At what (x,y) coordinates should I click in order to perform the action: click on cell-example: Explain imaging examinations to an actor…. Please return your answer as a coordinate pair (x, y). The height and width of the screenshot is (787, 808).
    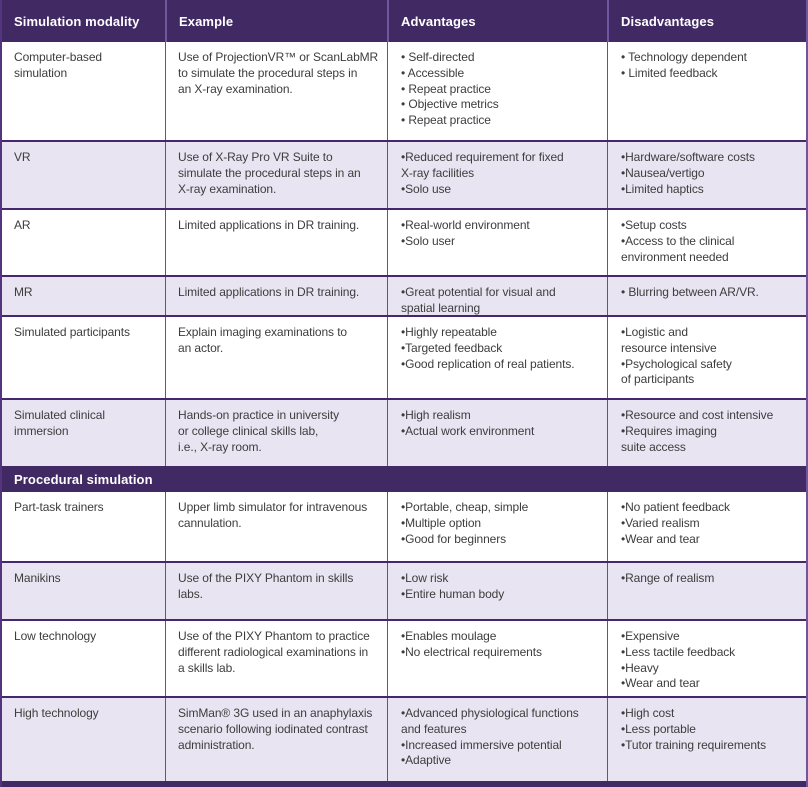
    Looking at the image, I should click on (276, 357).